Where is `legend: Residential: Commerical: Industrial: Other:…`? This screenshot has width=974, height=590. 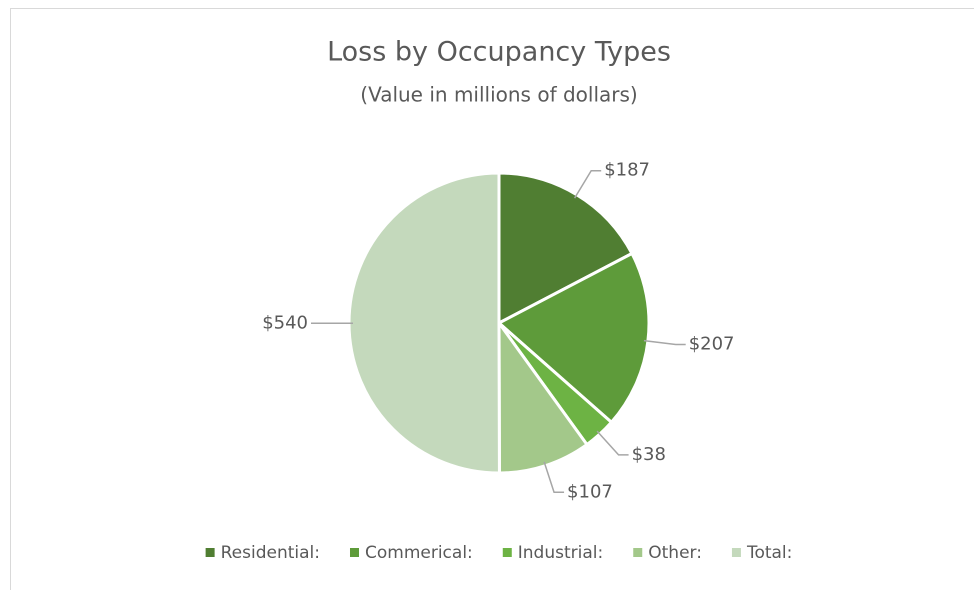 legend: Residential: Commerical: Industrial: Other:… is located at coordinates (498, 553).